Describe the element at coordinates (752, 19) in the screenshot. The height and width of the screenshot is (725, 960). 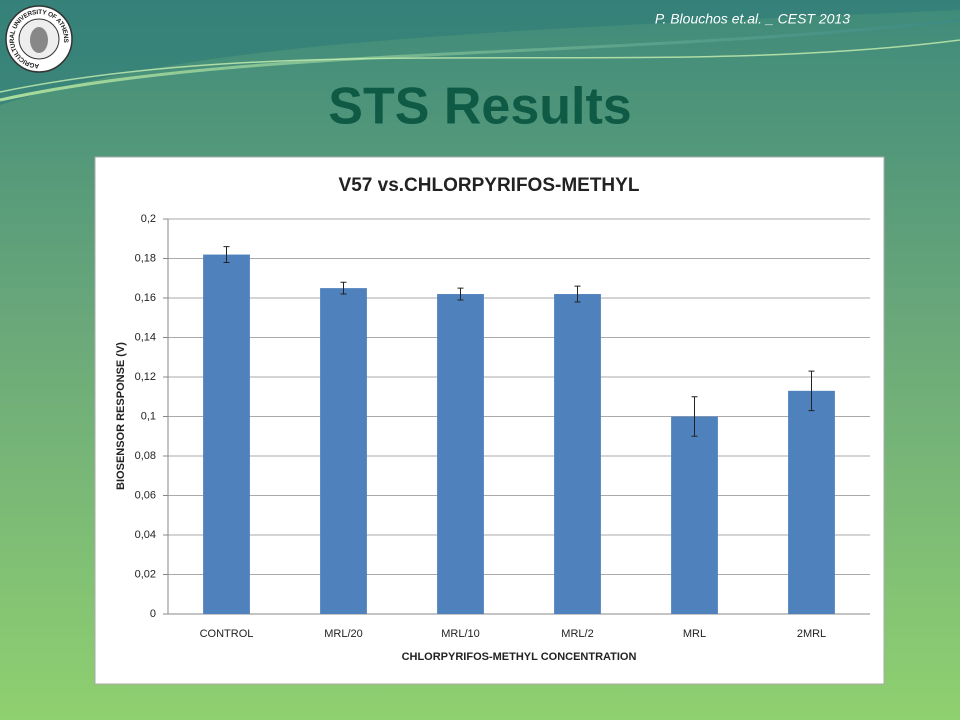
I see `credit: P. Blouchos et.al. _ CEST 2013` at that location.